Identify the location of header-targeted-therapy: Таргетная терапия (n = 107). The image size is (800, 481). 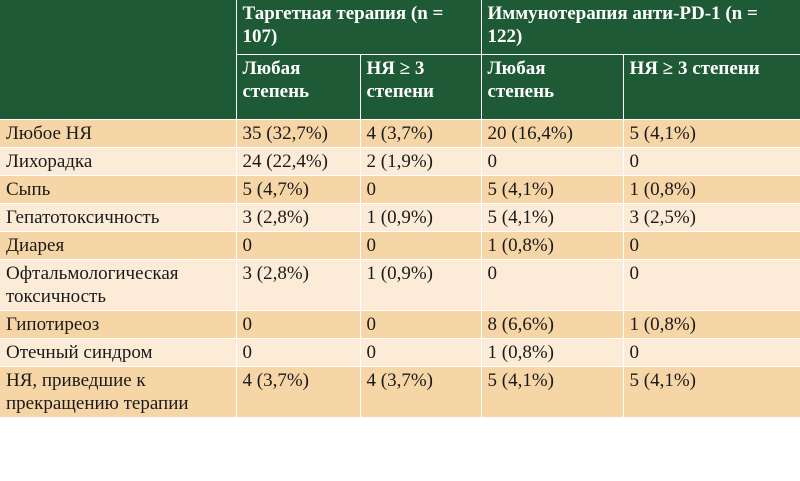
(358, 27).